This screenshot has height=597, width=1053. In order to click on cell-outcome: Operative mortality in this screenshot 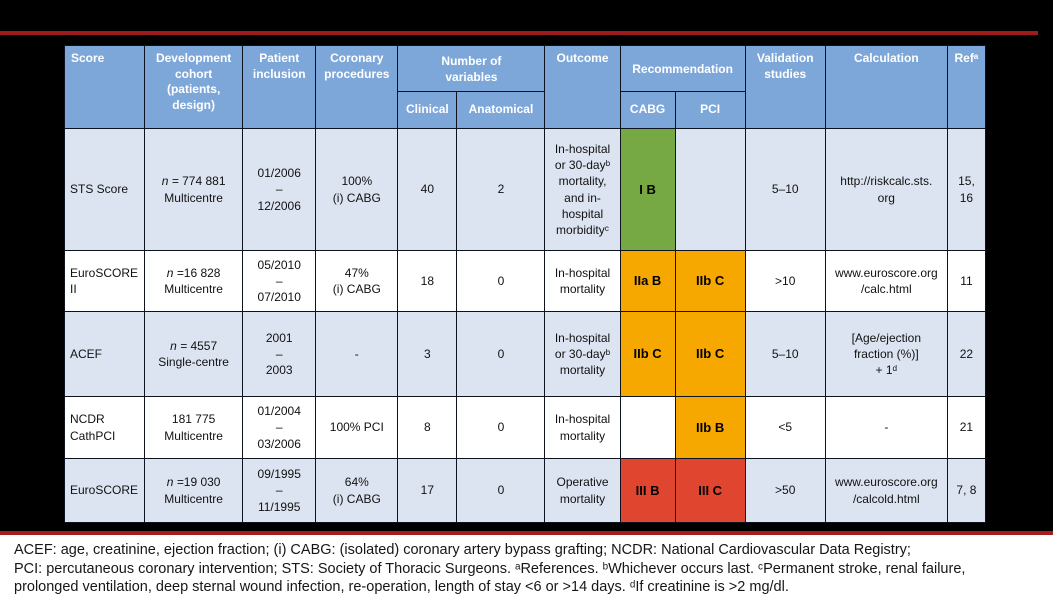, I will do `click(582, 490)`.